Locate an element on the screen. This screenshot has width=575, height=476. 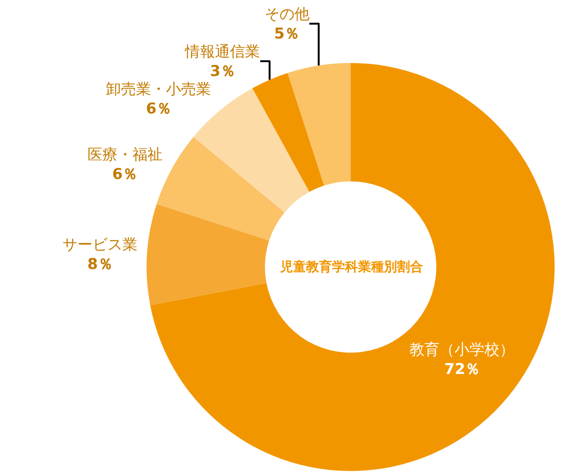
slice-label: 情報通信業 is located at coordinates (222, 51).